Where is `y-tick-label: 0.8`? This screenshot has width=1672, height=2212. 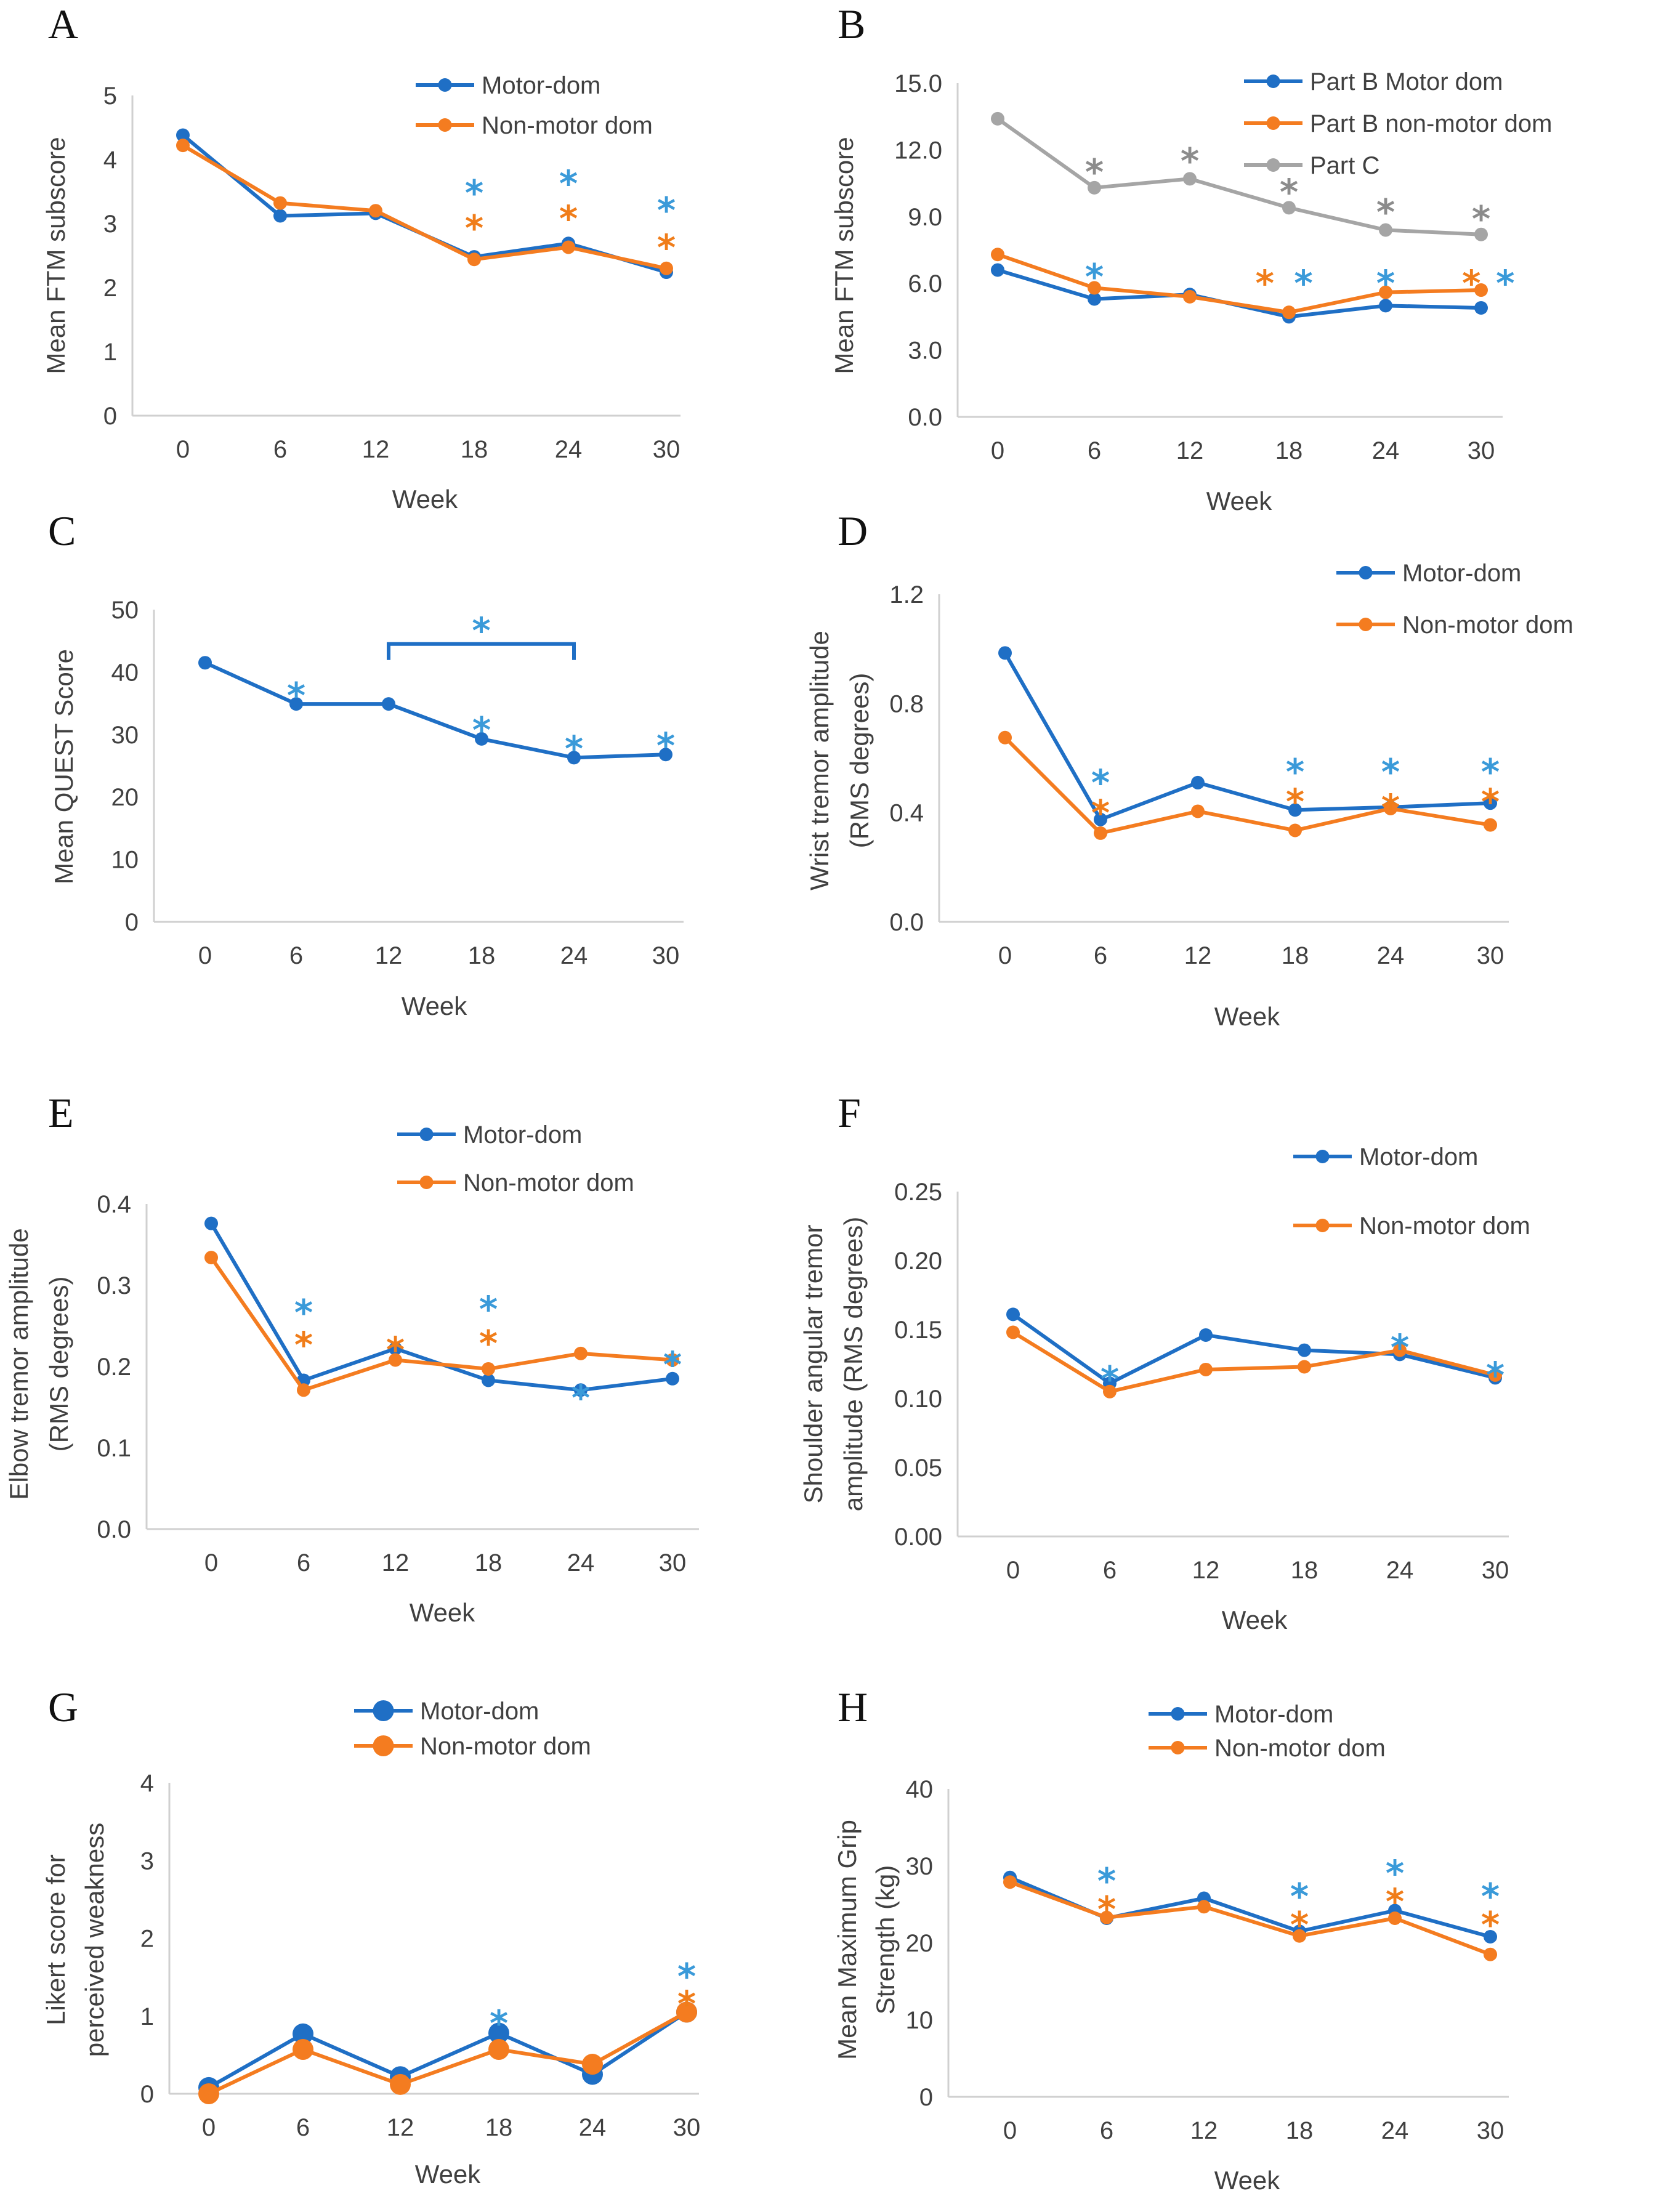 y-tick-label: 0.8 is located at coordinates (906, 703).